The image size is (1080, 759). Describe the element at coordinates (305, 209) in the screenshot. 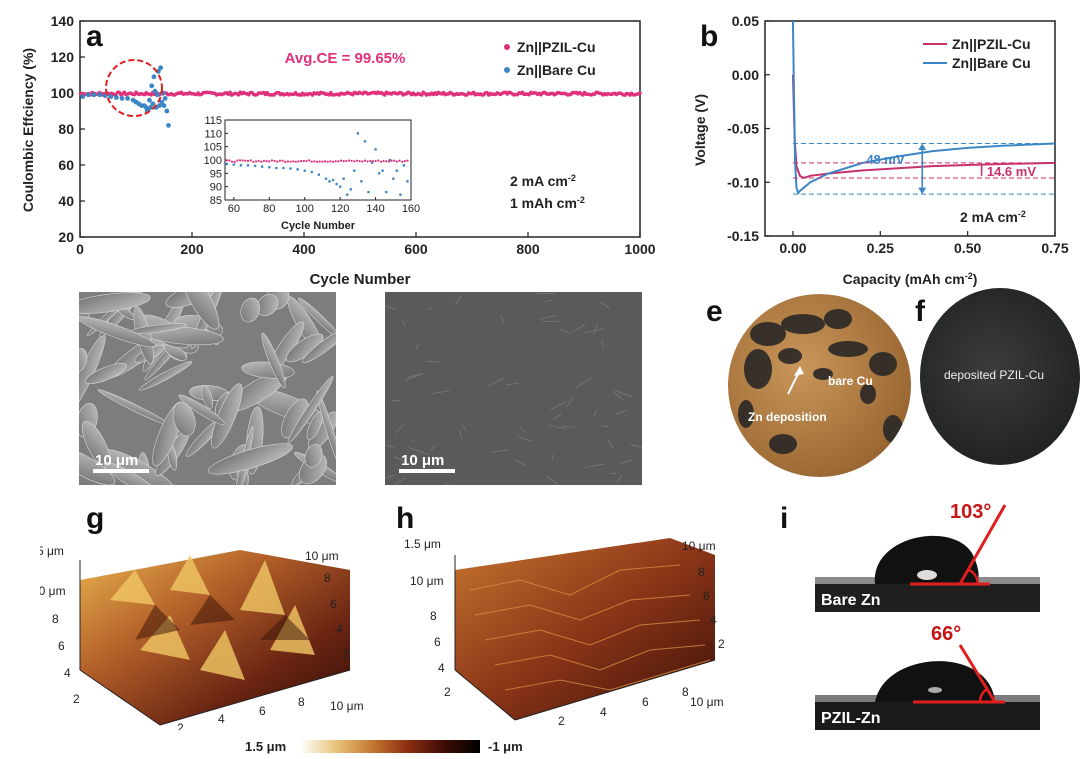

I see `inset-x-tick-label: 100` at that location.